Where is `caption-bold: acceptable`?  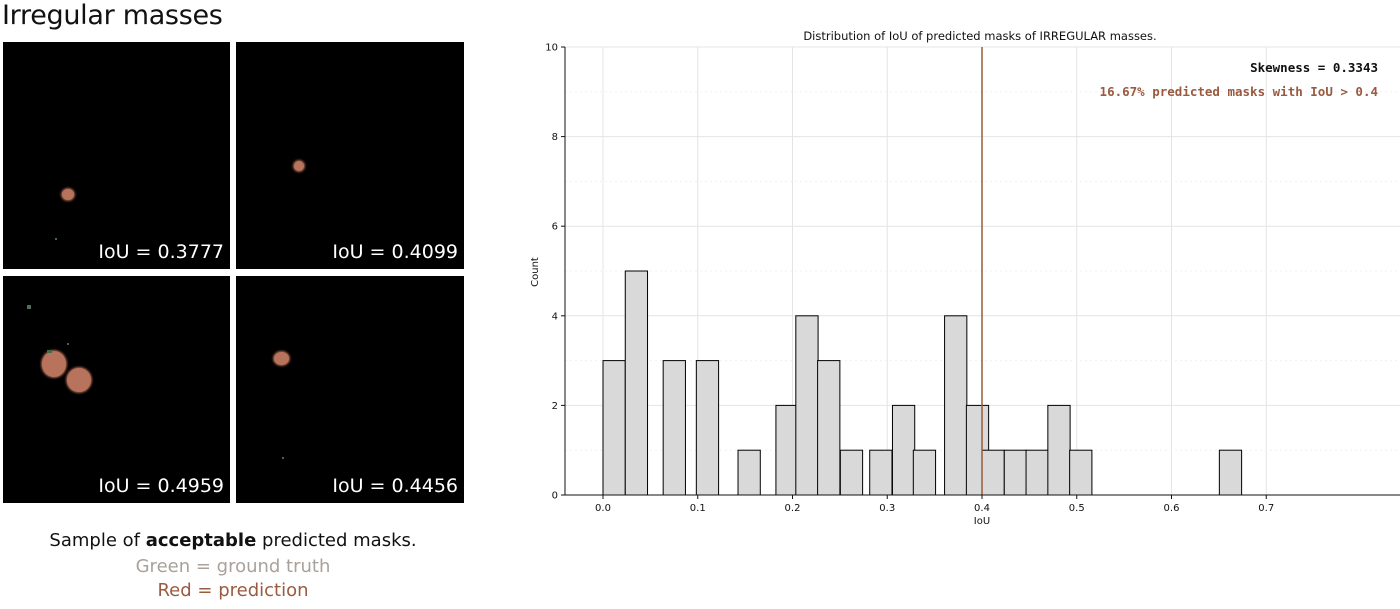 caption-bold: acceptable is located at coordinates (201, 540).